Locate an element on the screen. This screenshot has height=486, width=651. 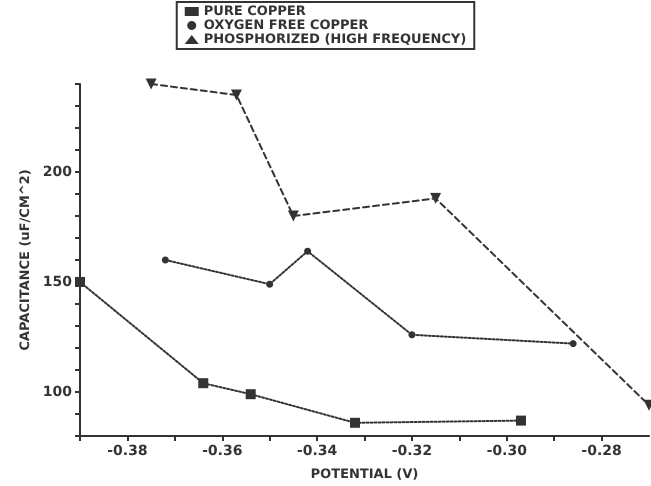
y-axis-title: CAPACITANCE (uF/CM^2) is located at coordinates (25, 260).